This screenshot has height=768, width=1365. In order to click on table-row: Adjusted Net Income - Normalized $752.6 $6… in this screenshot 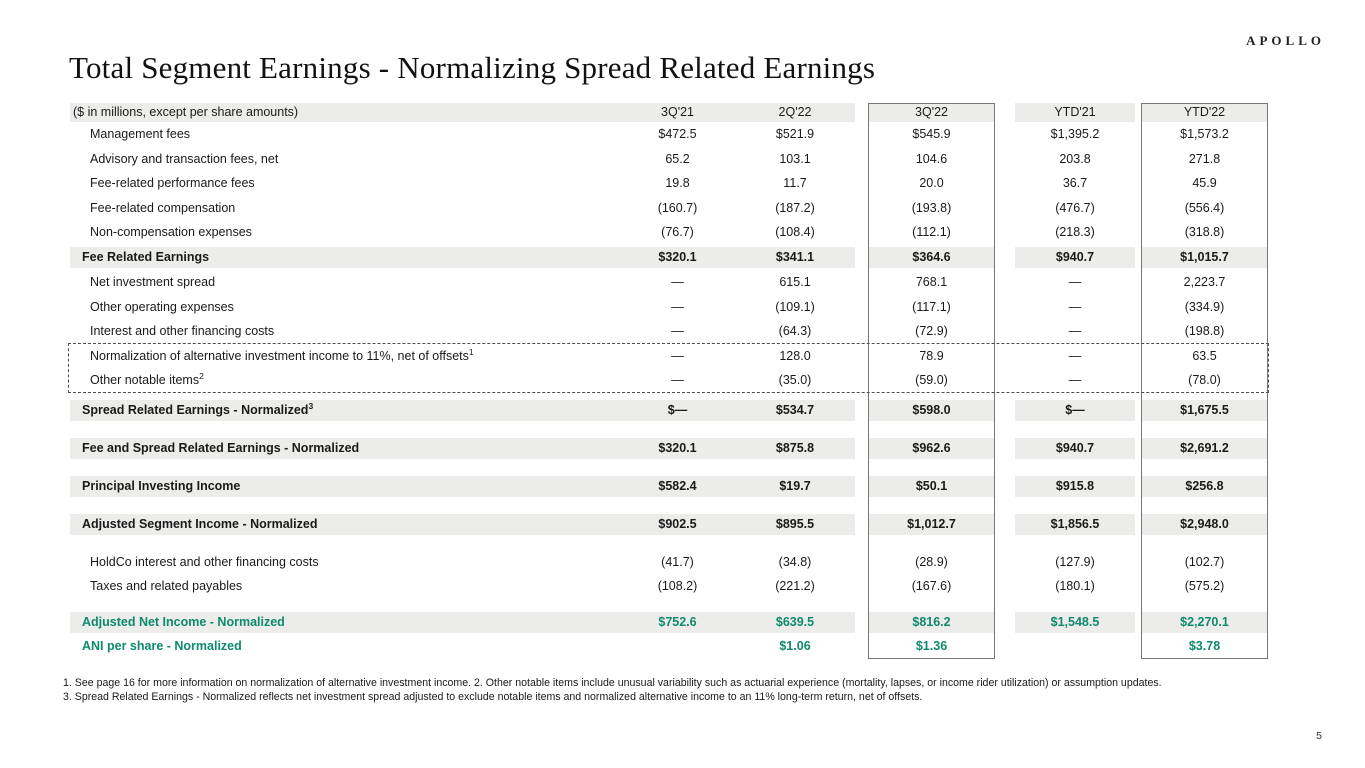, I will do `click(669, 622)`.